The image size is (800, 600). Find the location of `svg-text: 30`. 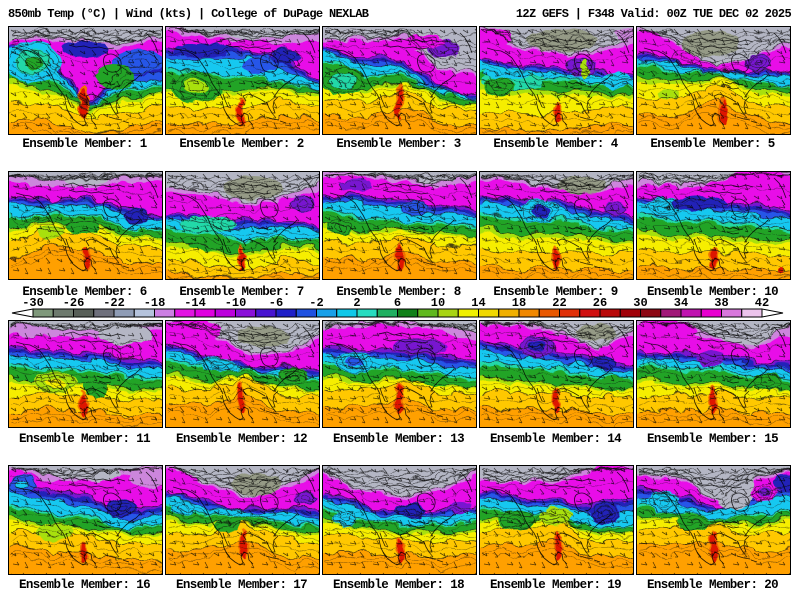

svg-text: 30 is located at coordinates (640, 303).